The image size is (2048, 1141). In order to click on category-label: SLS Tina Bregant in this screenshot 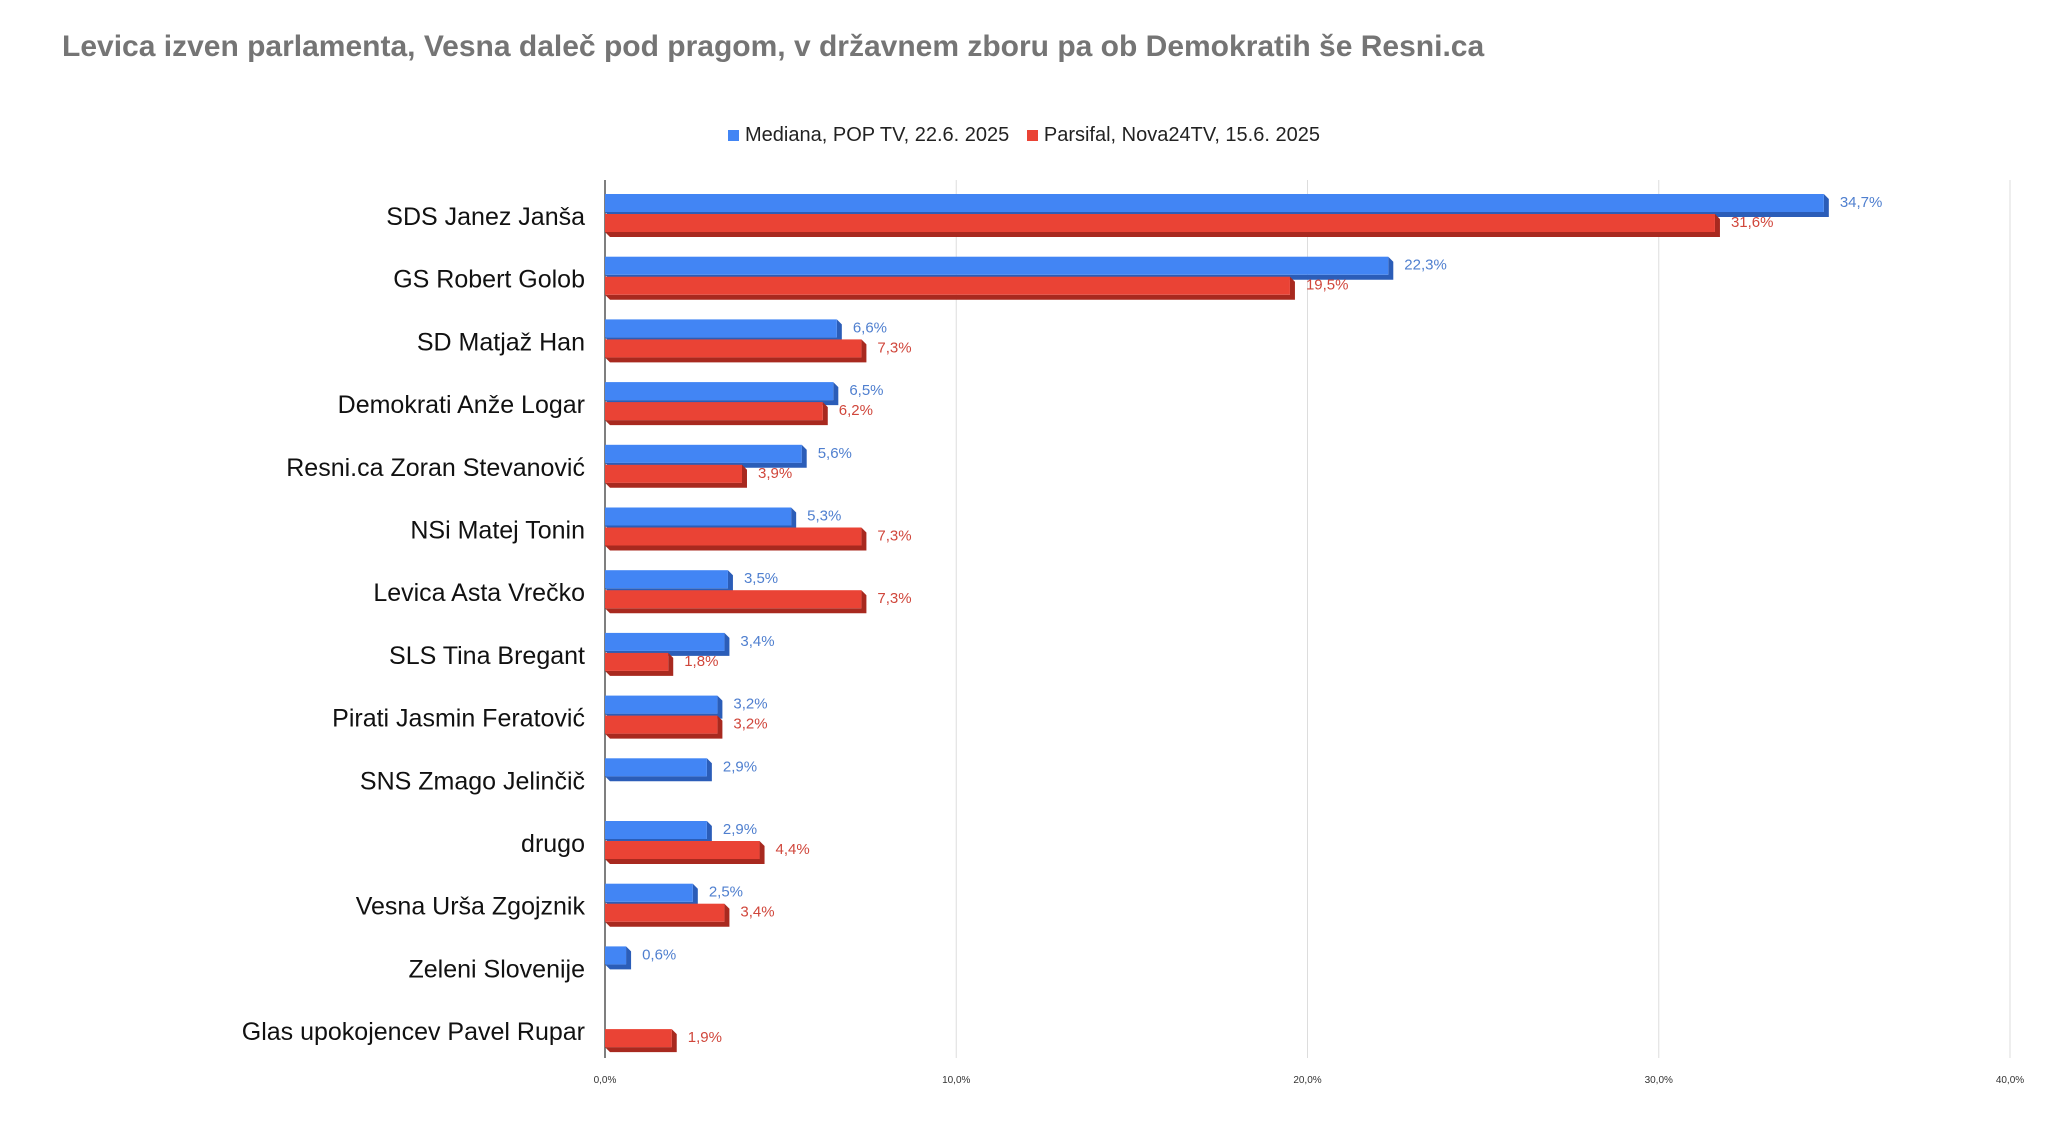, I will do `click(487, 656)`.